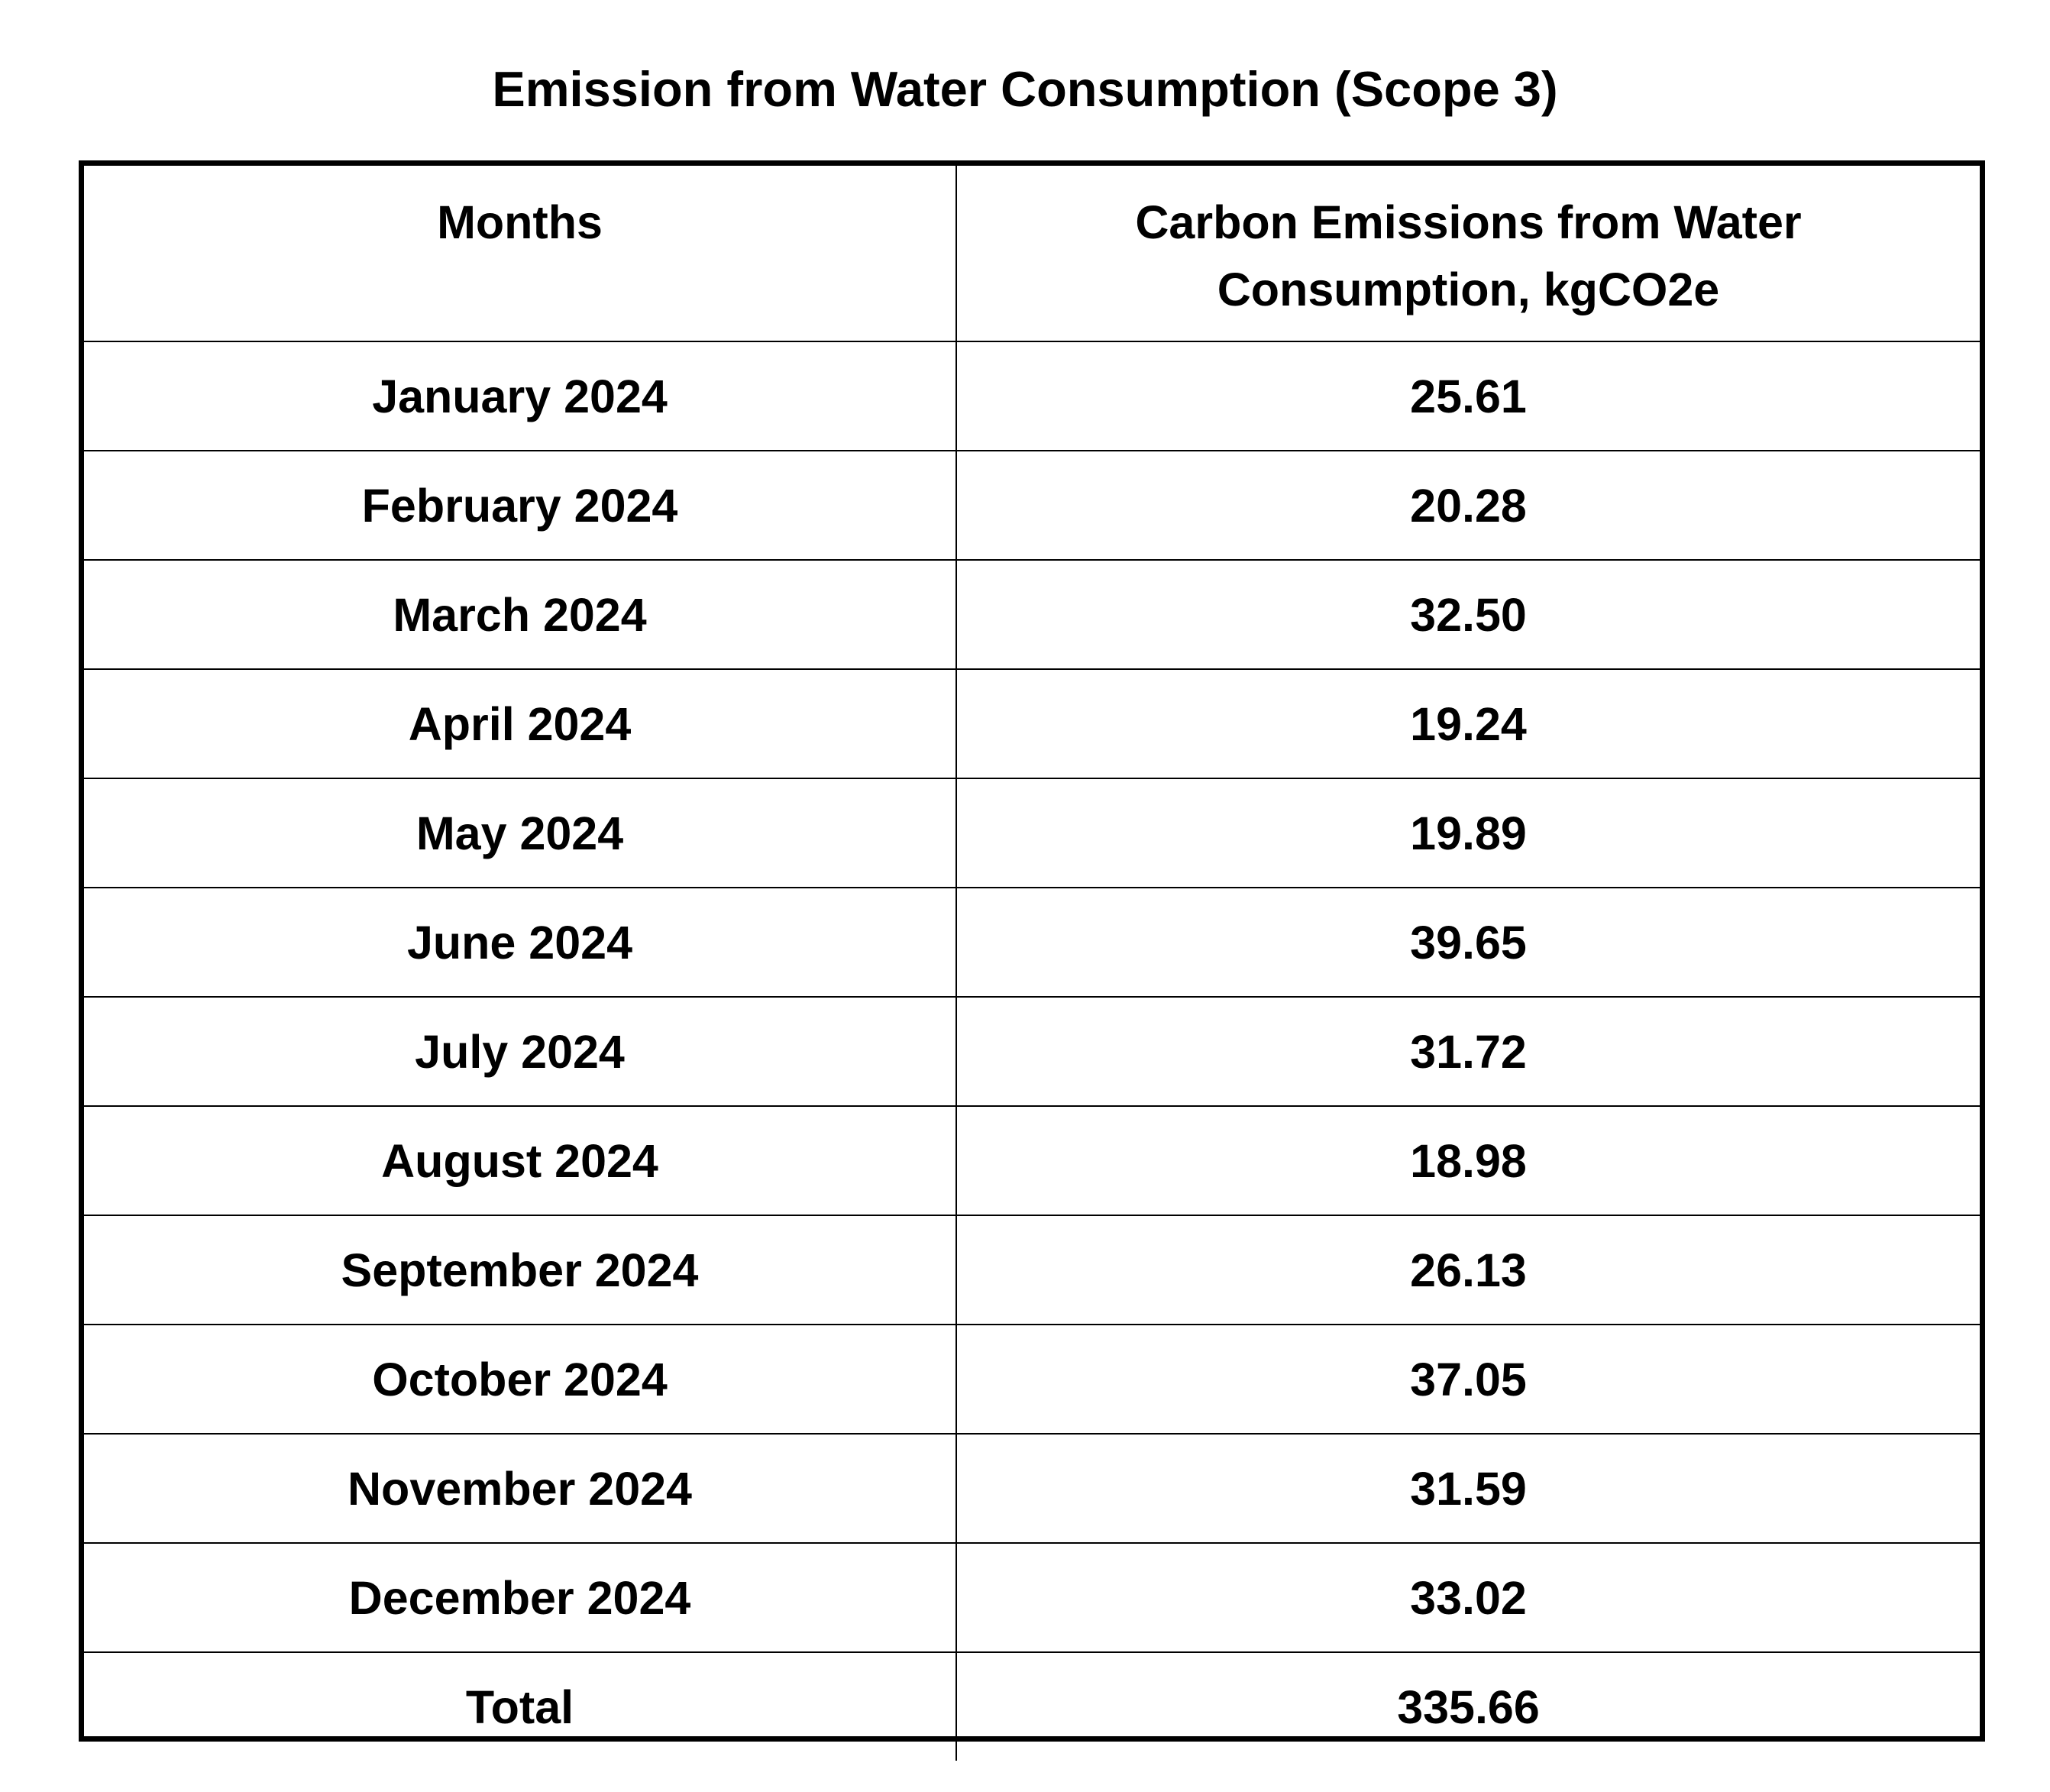  I want to click on table-row: October 2024 37.05, so click(1032, 1379).